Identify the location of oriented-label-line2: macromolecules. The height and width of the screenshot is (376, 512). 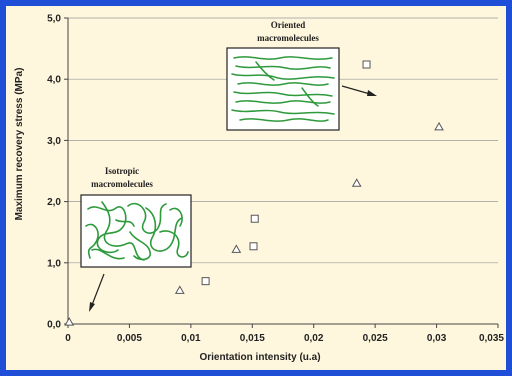
(288, 38).